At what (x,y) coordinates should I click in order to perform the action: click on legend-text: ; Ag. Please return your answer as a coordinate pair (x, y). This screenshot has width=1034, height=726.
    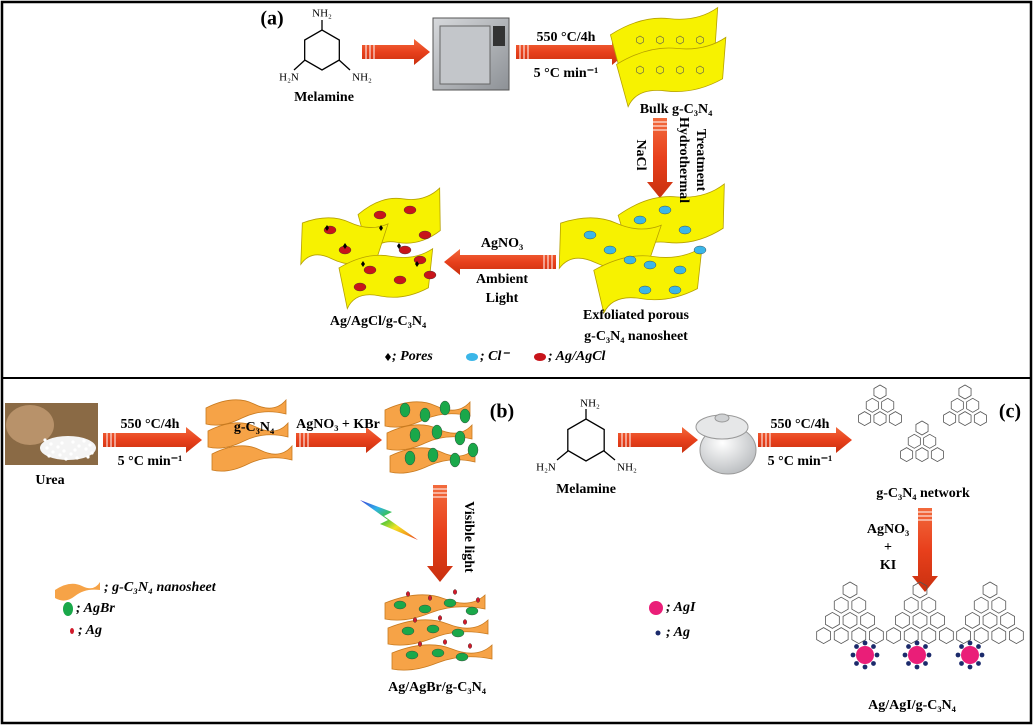
    Looking at the image, I should click on (678, 632).